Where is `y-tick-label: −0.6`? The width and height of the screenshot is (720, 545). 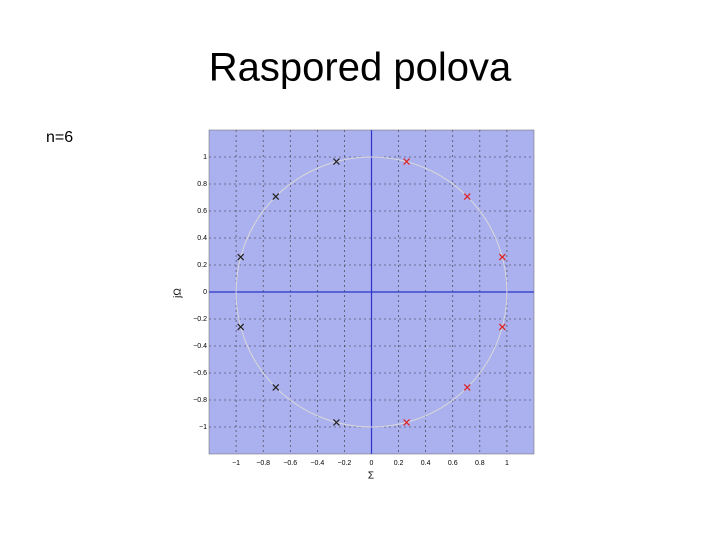 y-tick-label: −0.6 is located at coordinates (200, 373).